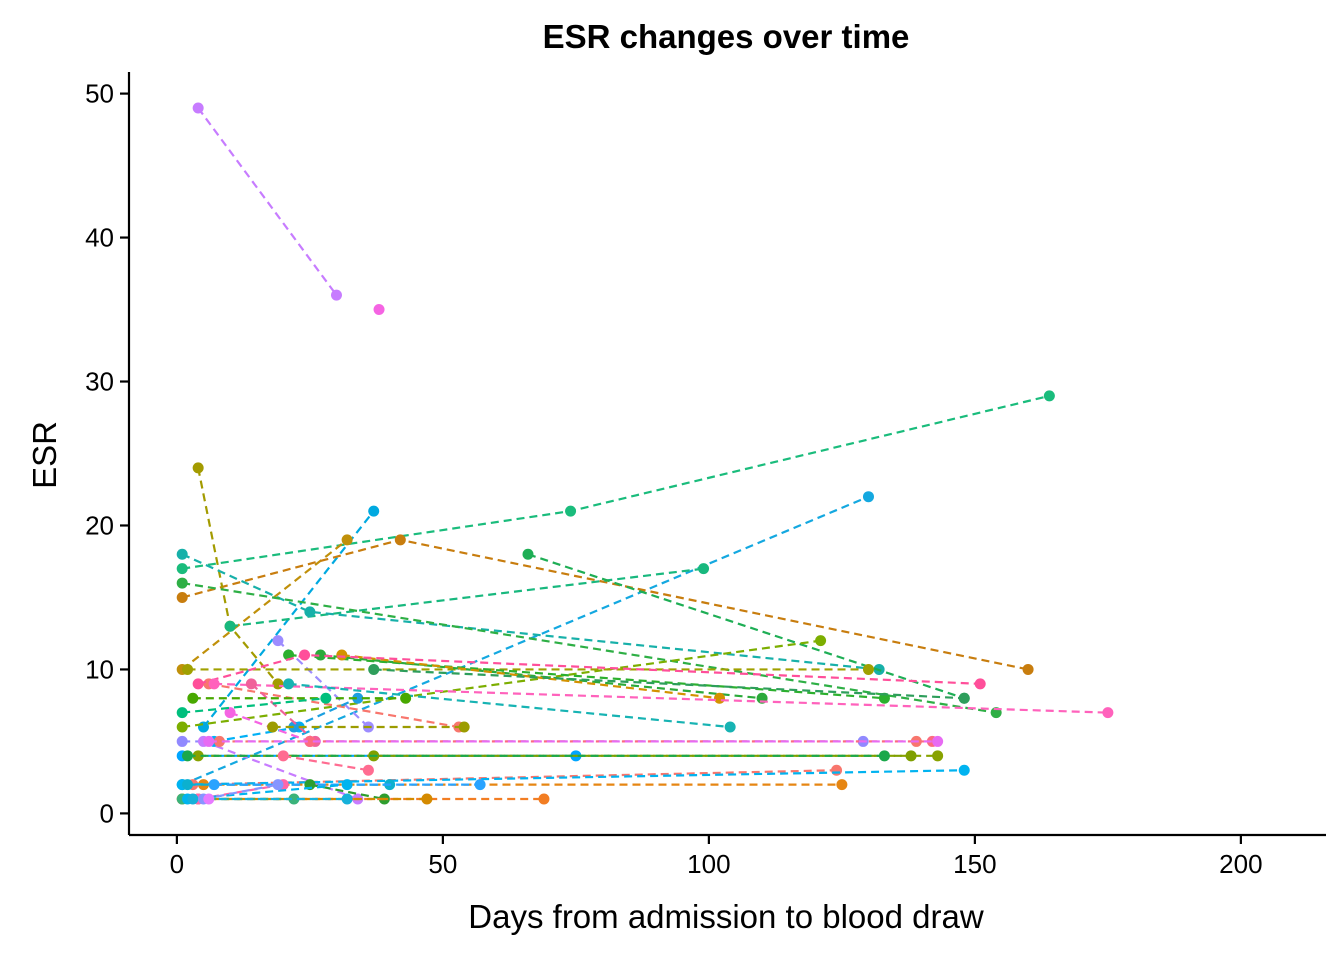 The image size is (1344, 960). Describe the element at coordinates (99, 94) in the screenshot. I see `y-tick-label: 50` at that location.